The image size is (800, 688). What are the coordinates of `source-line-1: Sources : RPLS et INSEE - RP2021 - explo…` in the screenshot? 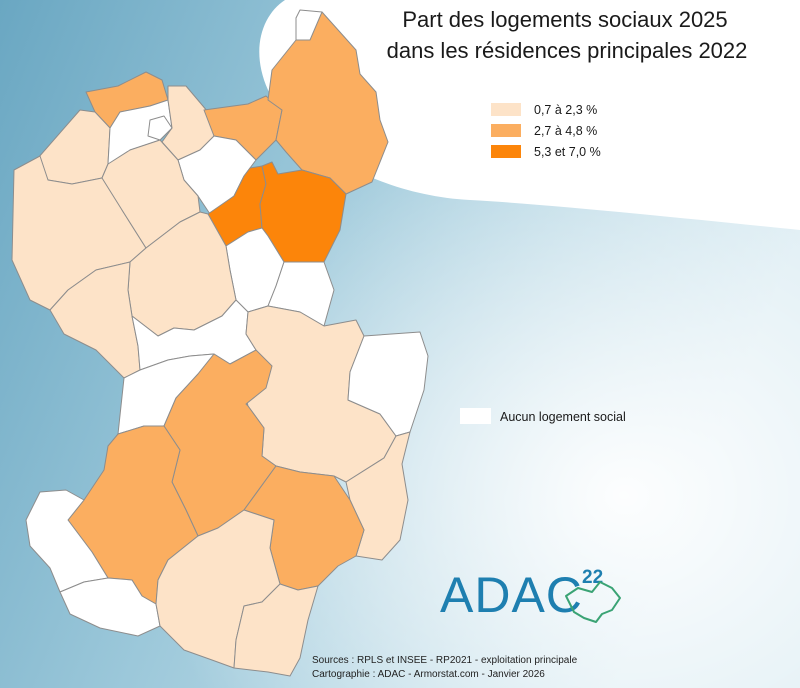 It's located at (445, 660).